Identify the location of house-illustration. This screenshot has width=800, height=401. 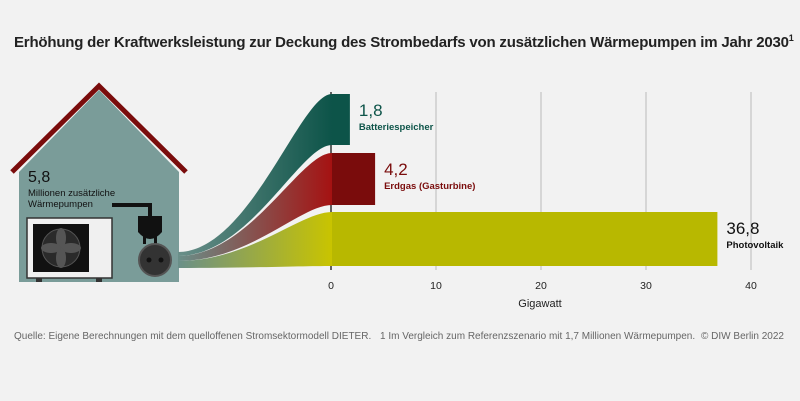
(99, 182).